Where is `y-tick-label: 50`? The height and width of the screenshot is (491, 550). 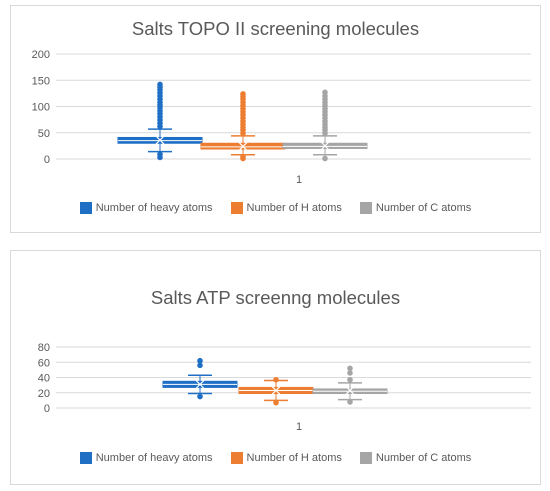 y-tick-label: 50 is located at coordinates (44, 134).